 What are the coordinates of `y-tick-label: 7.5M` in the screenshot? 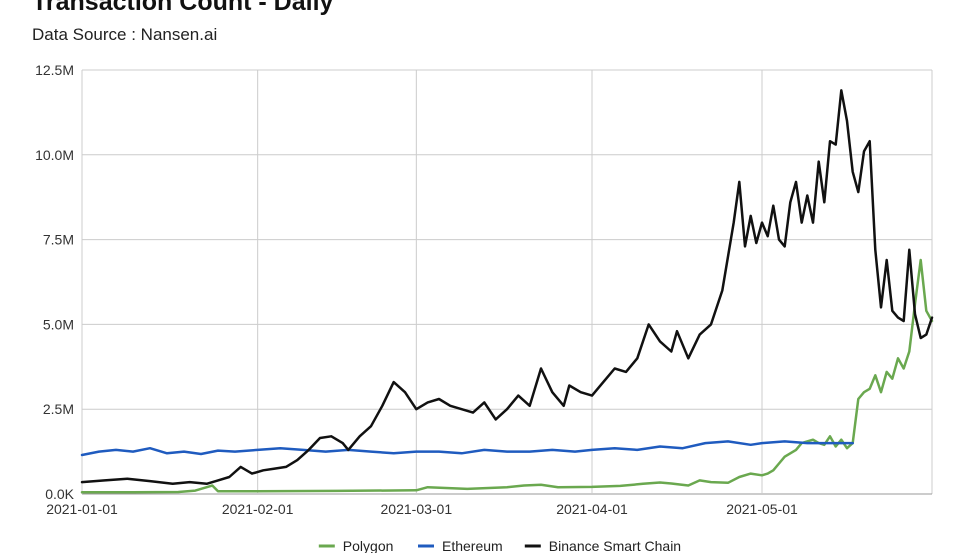 It's located at (58, 240).